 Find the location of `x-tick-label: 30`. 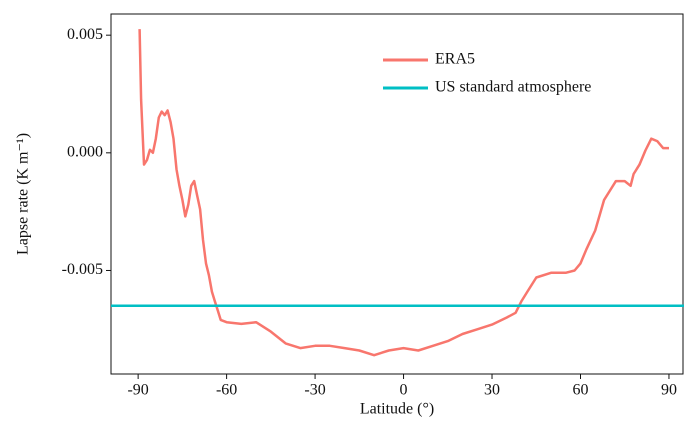

x-tick-label: 30 is located at coordinates (492, 390).